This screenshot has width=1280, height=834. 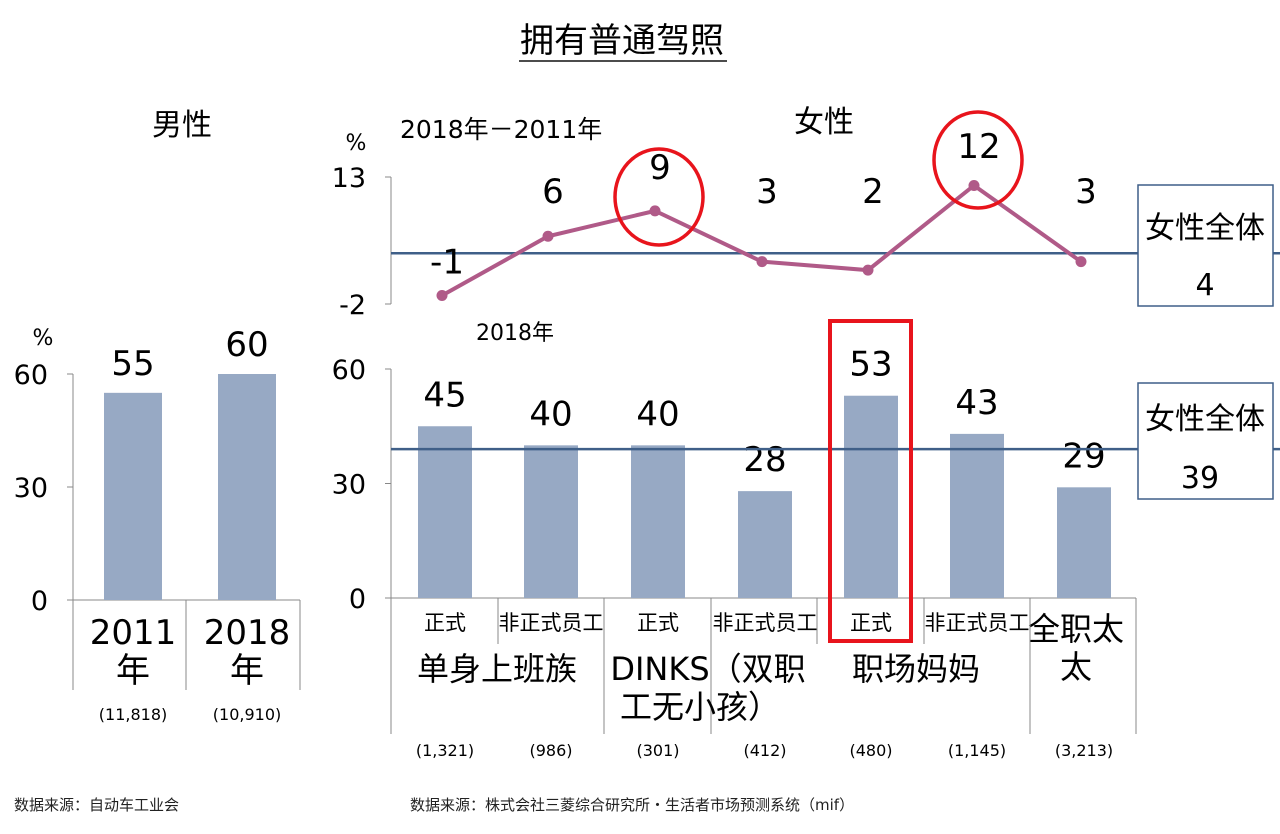 I want to click on male-sample-size: (10,910), so click(x=247, y=714).